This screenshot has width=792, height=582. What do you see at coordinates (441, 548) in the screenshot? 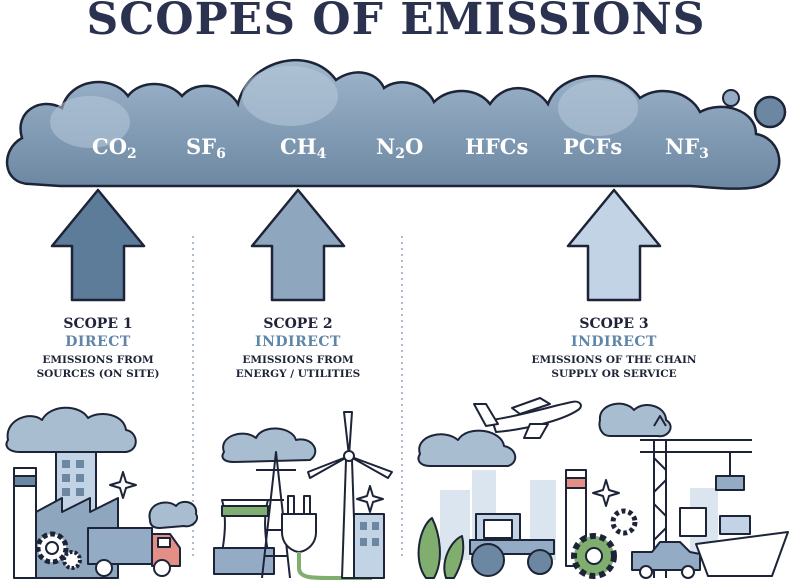
I see `plant-icon` at bounding box center [441, 548].